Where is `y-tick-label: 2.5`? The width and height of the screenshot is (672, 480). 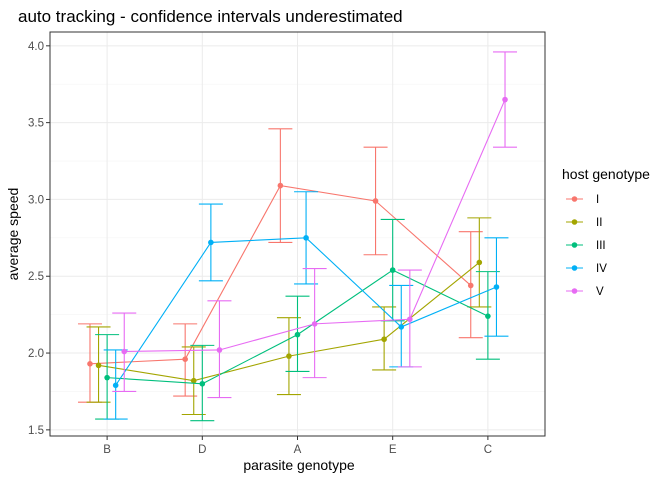
y-tick-label: 2.5 is located at coordinates (36, 277).